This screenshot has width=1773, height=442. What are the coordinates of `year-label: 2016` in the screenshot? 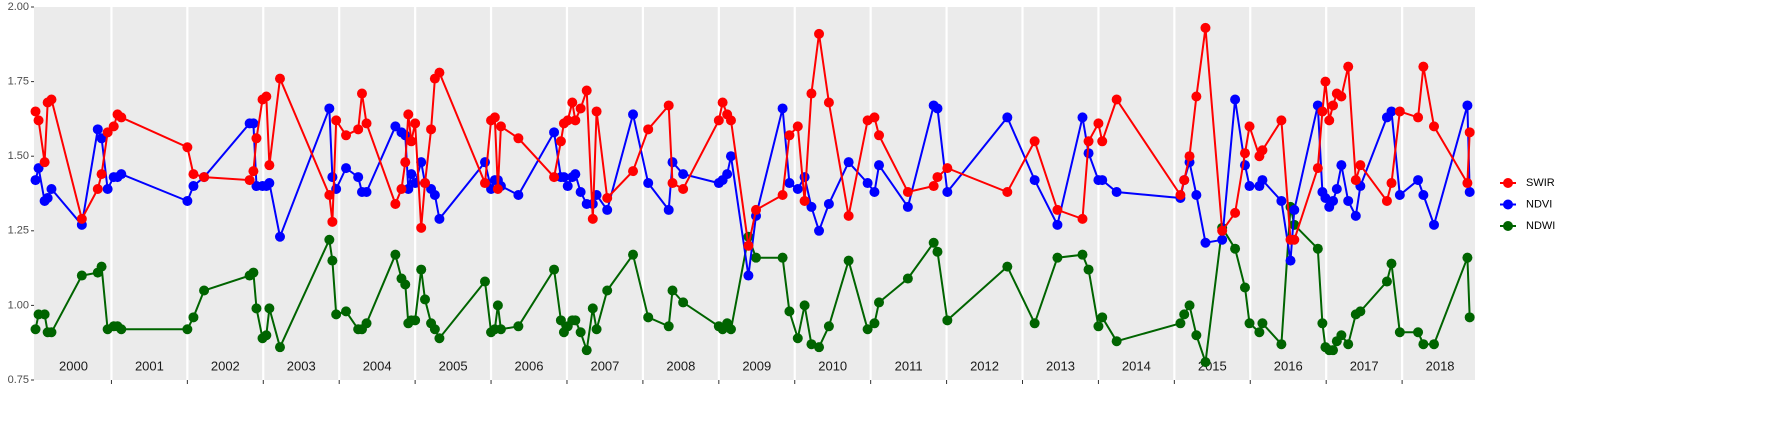 It's located at (1288, 365).